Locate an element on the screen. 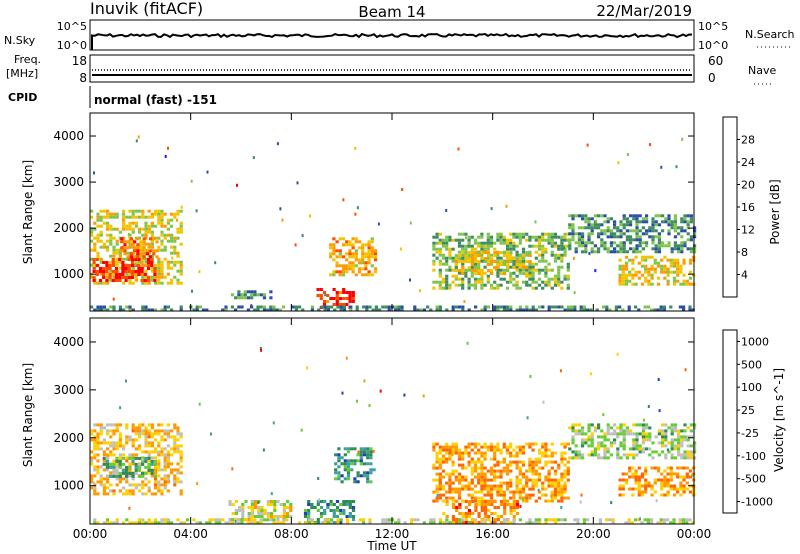 Image resolution: width=800 pixels, height=554 pixels. velocity-echo-region is located at coordinates (129, 467).